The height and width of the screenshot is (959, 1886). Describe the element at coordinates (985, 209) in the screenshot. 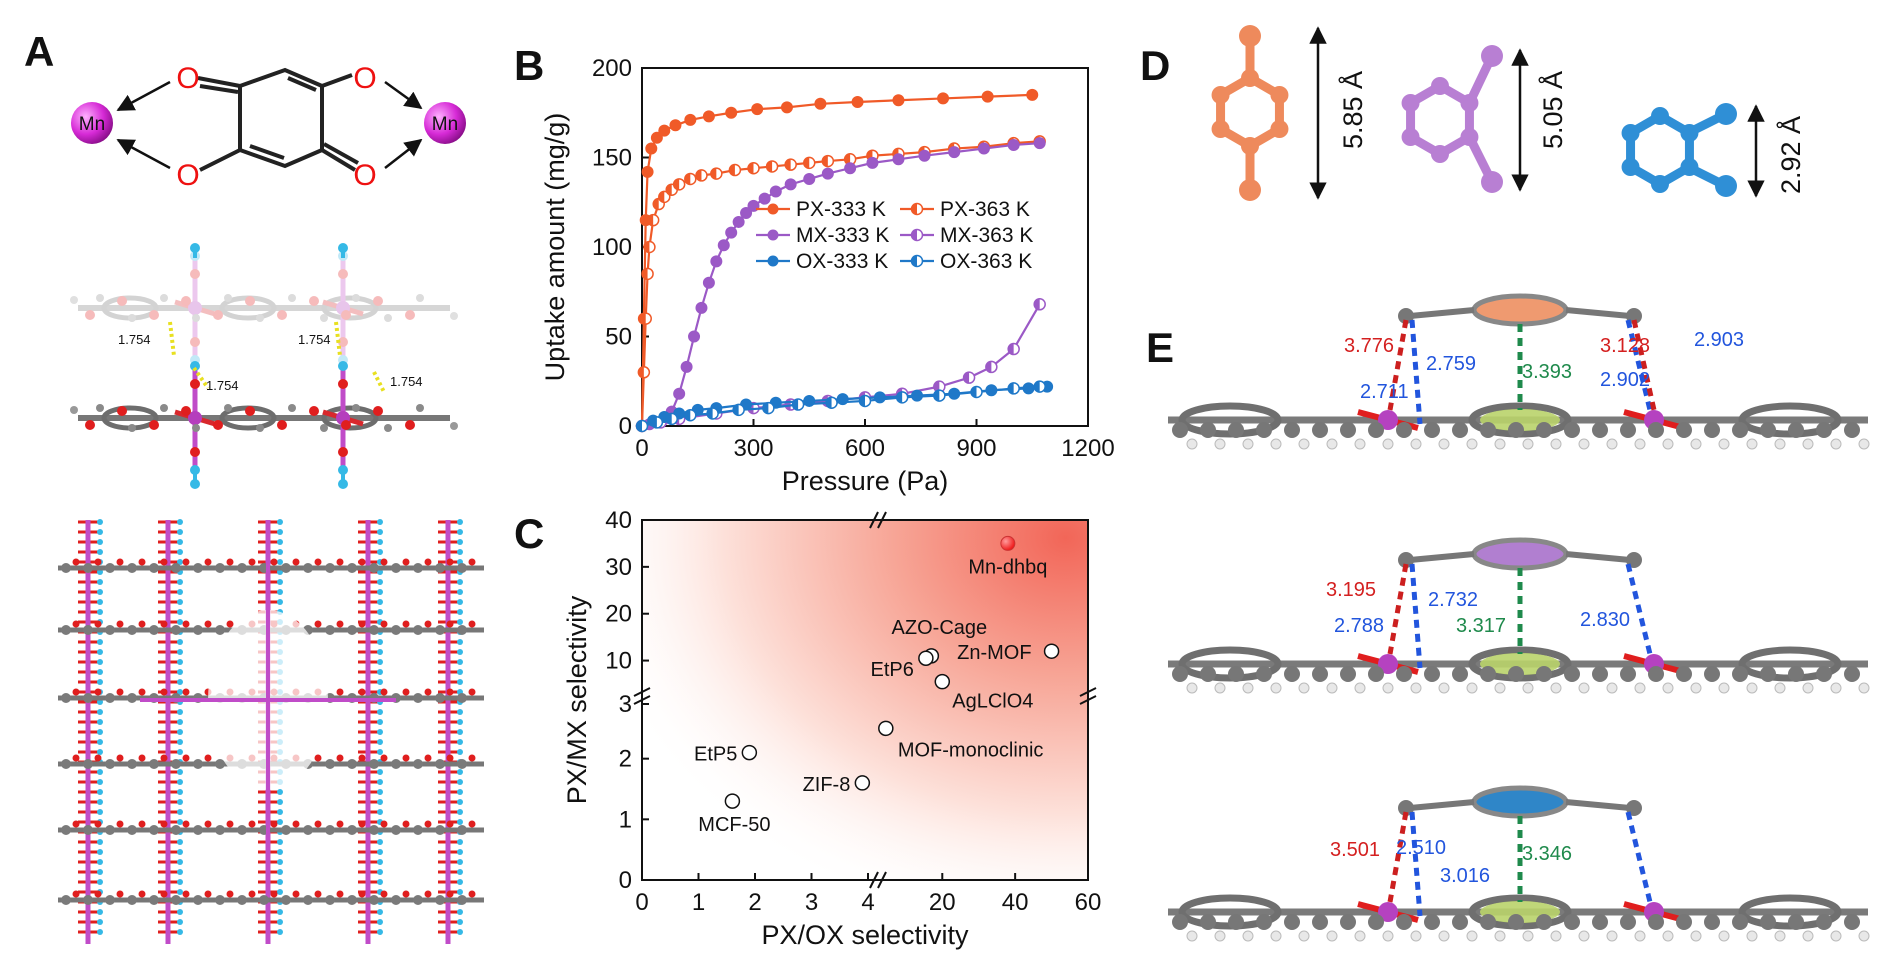

I see `legend-label: PX-363 K` at that location.